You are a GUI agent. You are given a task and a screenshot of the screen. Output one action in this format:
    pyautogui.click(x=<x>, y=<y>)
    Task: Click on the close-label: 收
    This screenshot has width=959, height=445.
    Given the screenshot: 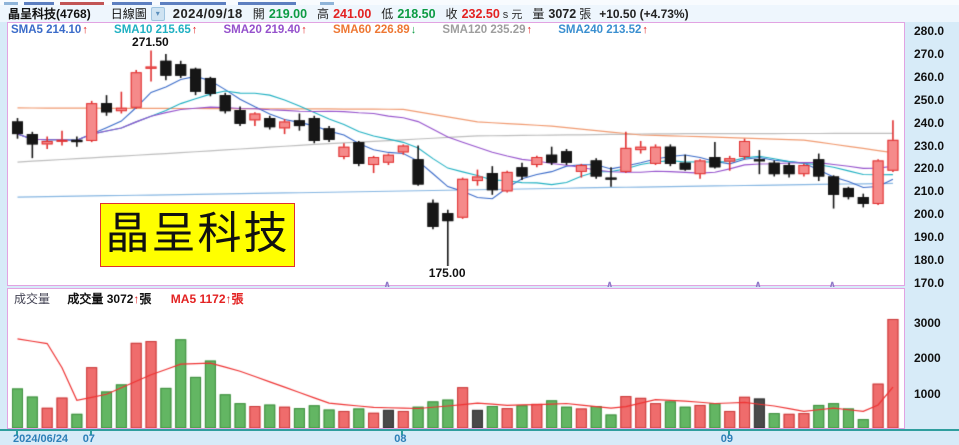 What is the action you would take?
    pyautogui.click(x=451, y=14)
    